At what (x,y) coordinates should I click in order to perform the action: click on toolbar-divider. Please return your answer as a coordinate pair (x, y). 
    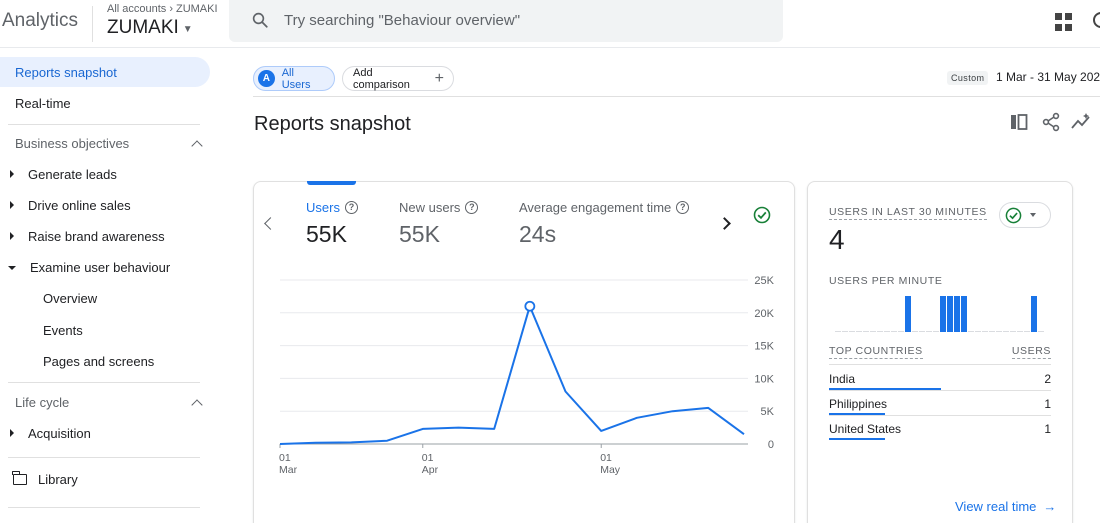
    Looking at the image, I should click on (676, 96).